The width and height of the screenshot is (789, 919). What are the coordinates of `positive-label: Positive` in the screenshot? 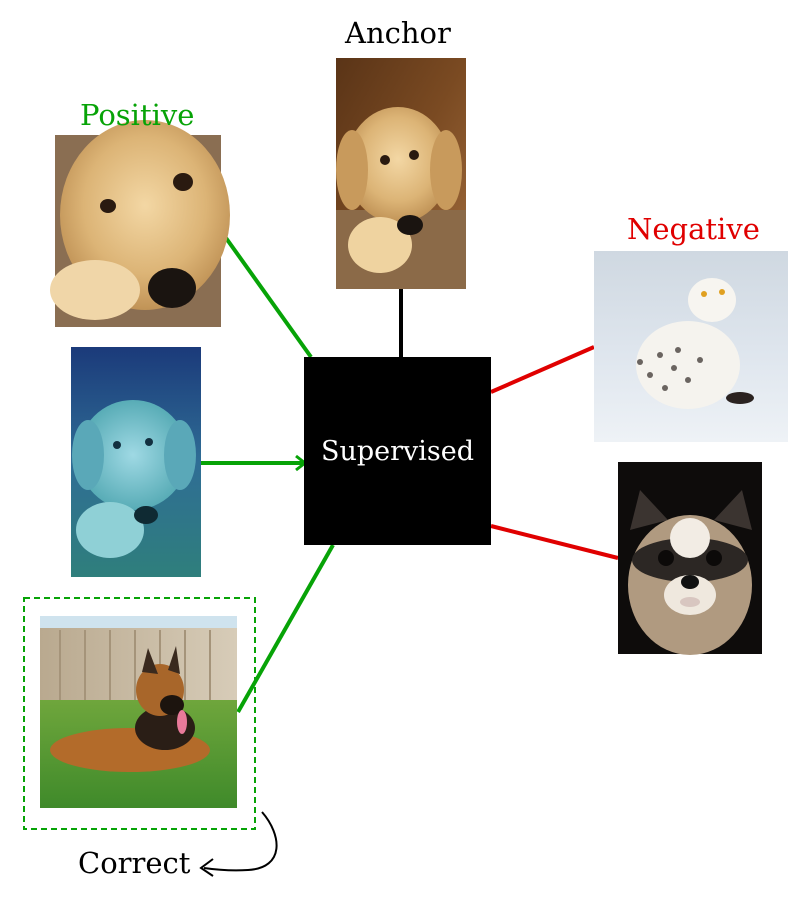 It's located at (137, 115).